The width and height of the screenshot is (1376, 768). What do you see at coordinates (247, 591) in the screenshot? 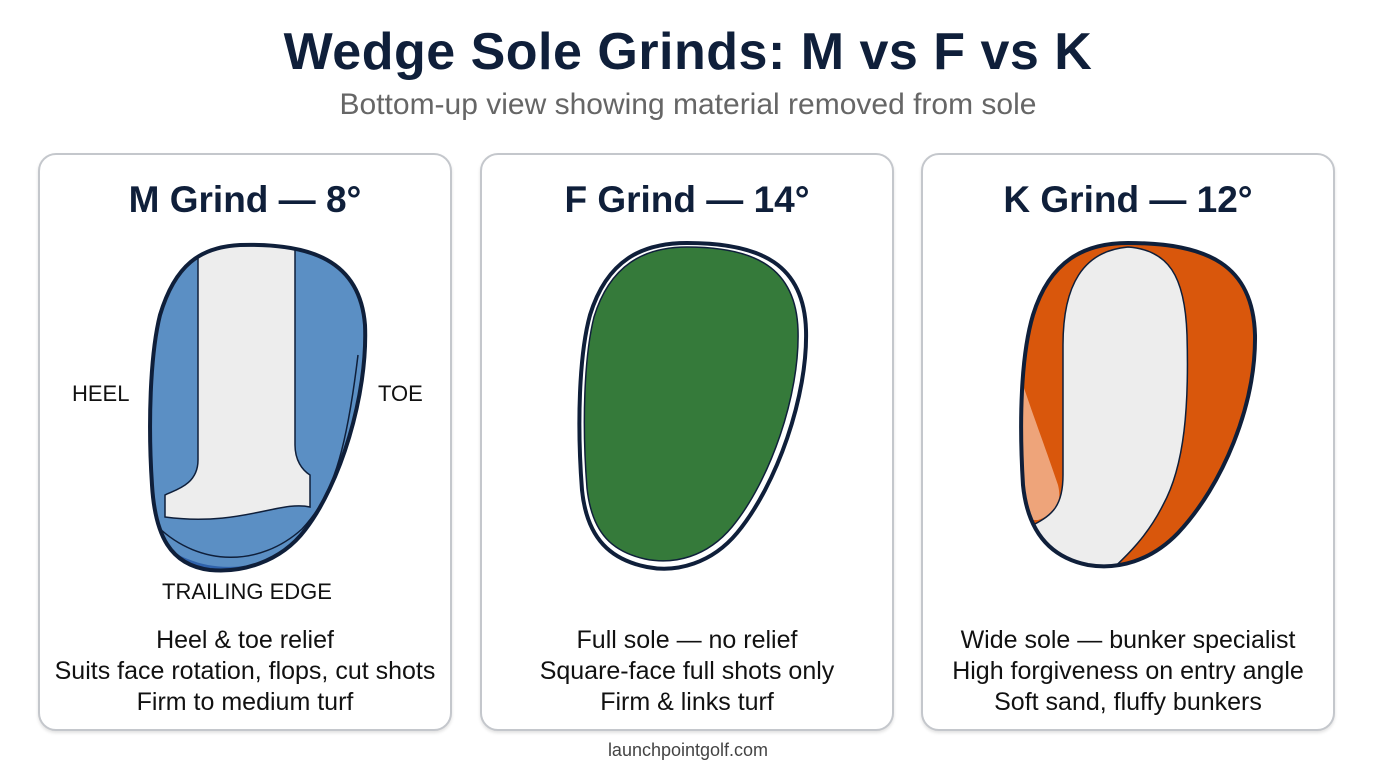
I see `trailing-edge-label: TRAILING EDGE` at bounding box center [247, 591].